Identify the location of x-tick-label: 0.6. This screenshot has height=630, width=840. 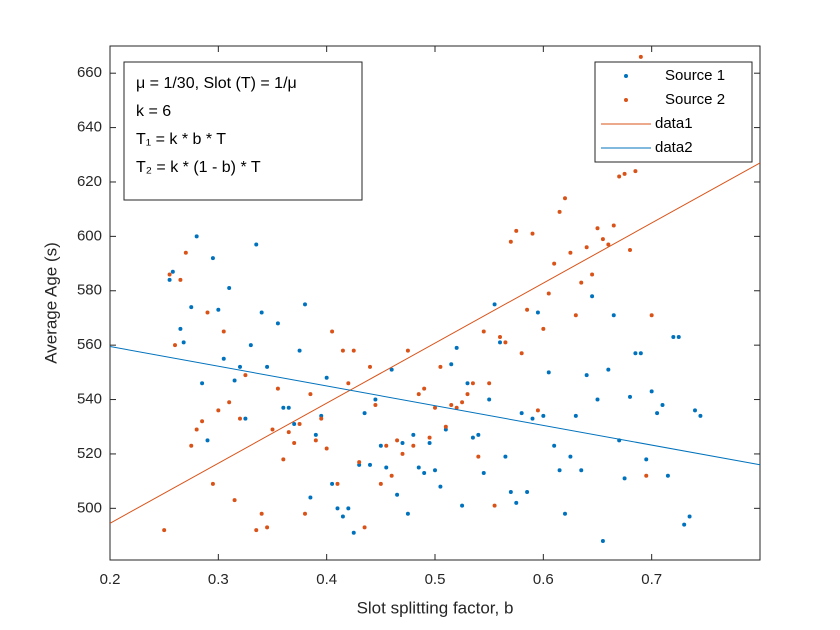
(543, 579).